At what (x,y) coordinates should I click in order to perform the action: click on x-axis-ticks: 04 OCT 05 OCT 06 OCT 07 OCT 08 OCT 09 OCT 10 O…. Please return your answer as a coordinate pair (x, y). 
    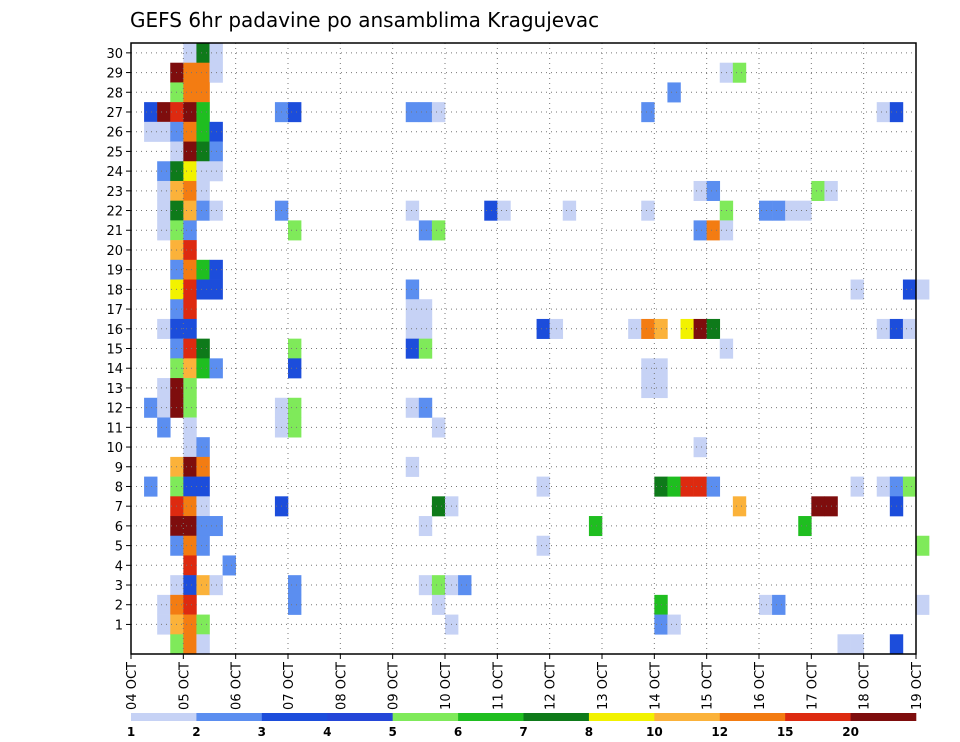
    Looking at the image, I should click on (525, 682).